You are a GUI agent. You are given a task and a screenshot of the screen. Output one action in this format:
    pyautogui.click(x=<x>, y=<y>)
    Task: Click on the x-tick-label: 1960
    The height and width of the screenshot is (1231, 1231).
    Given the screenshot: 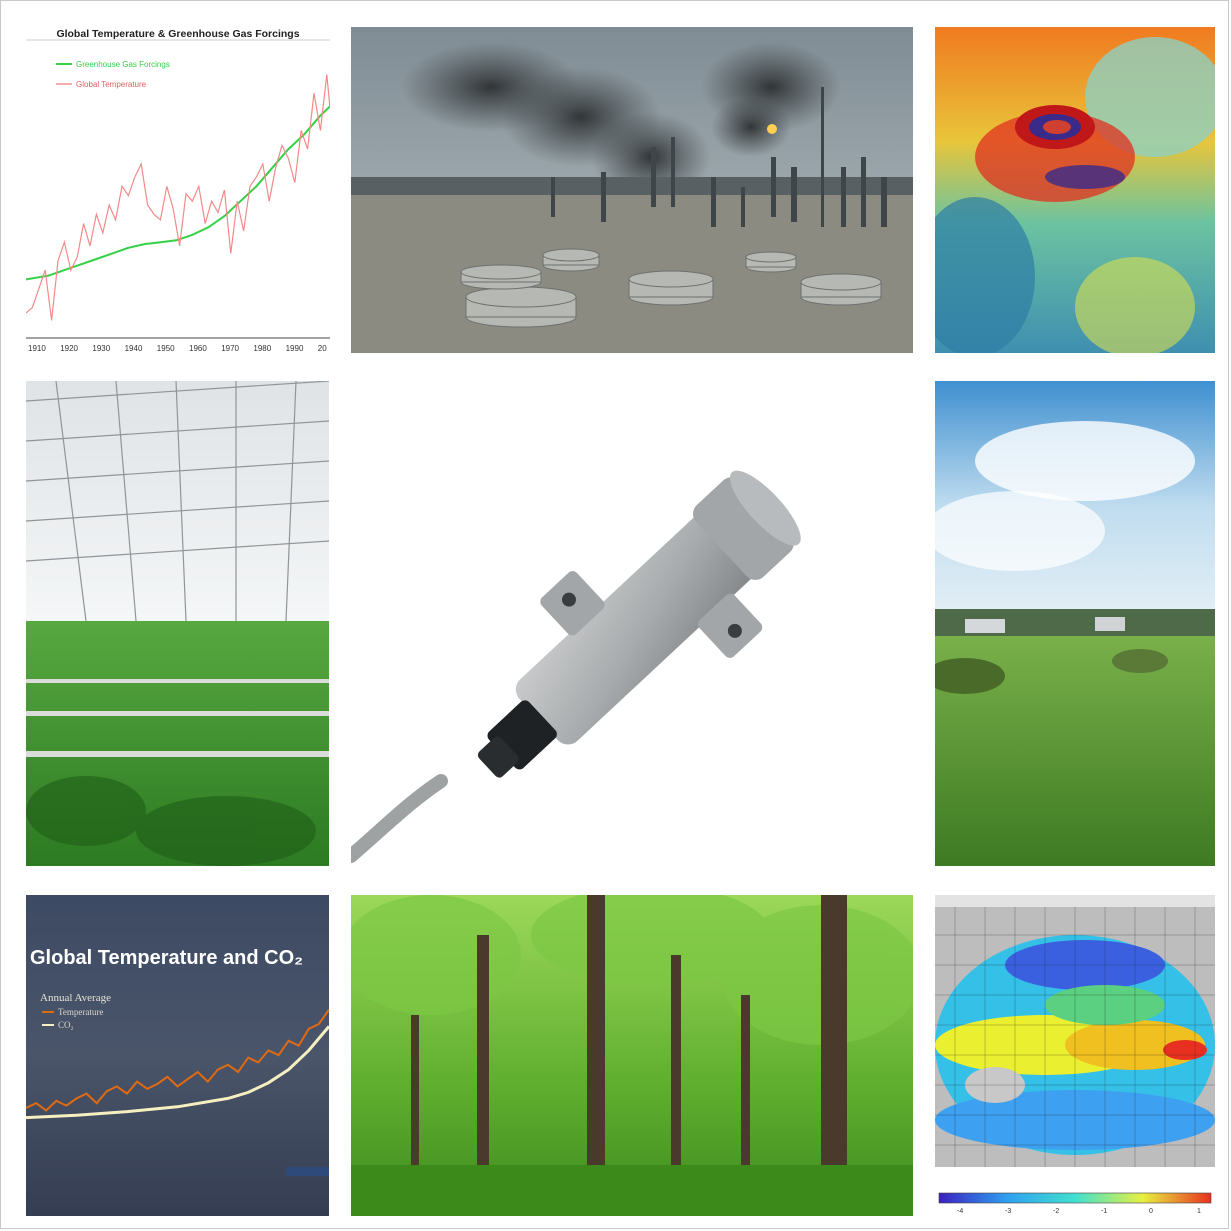 What is the action you would take?
    pyautogui.click(x=198, y=348)
    